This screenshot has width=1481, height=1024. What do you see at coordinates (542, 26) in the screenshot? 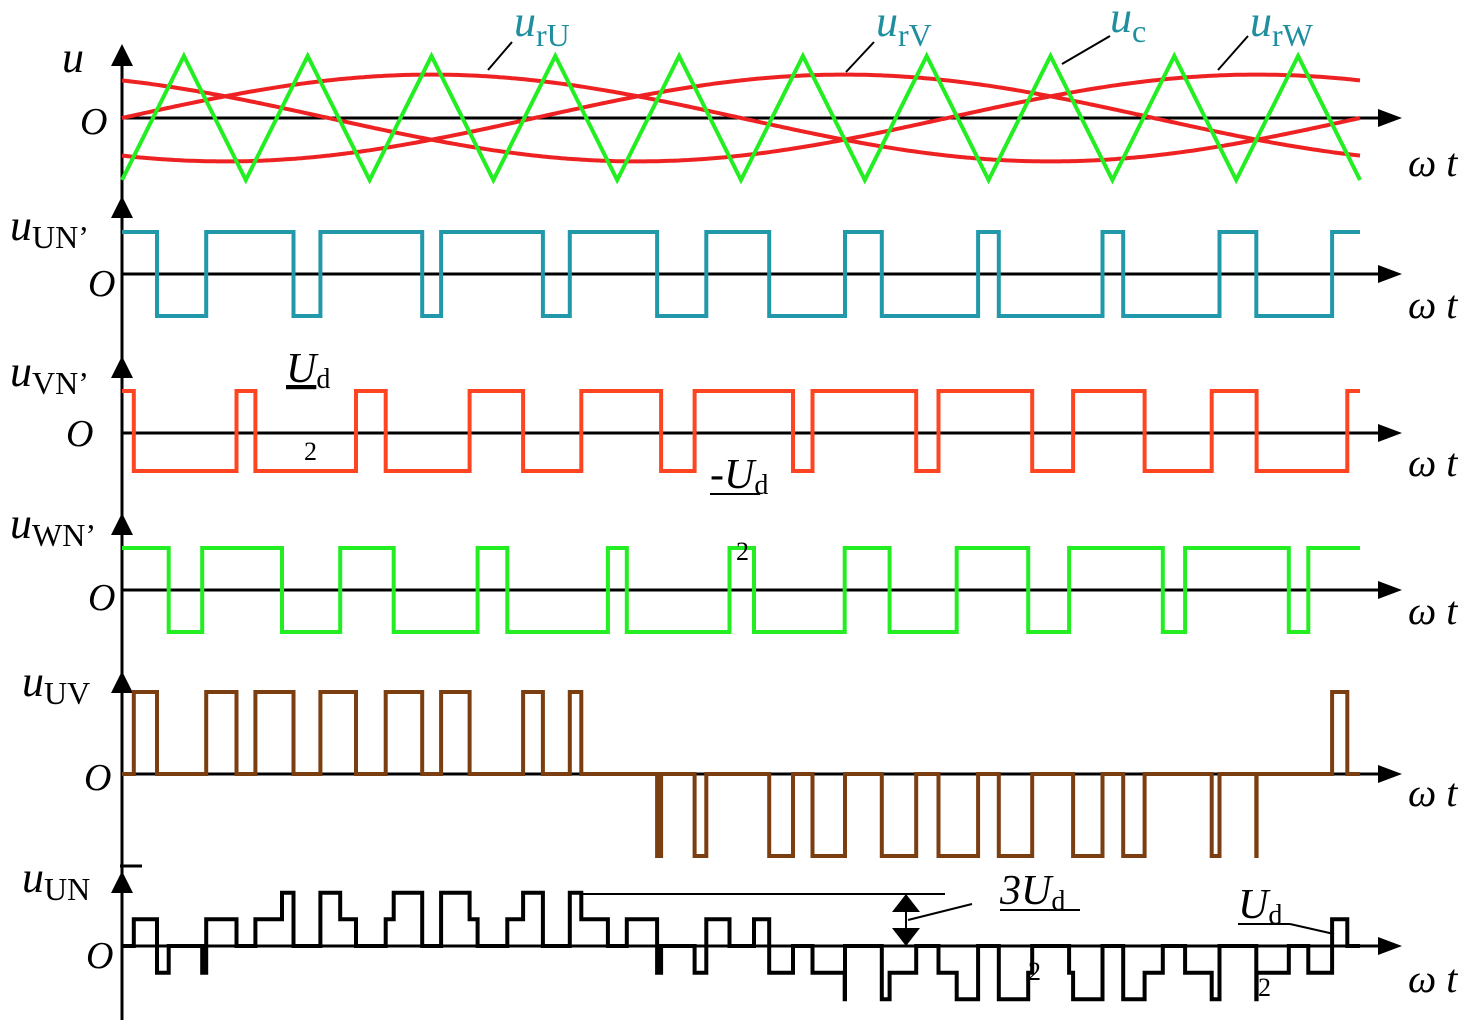
I see `label-urU: urU` at bounding box center [542, 26].